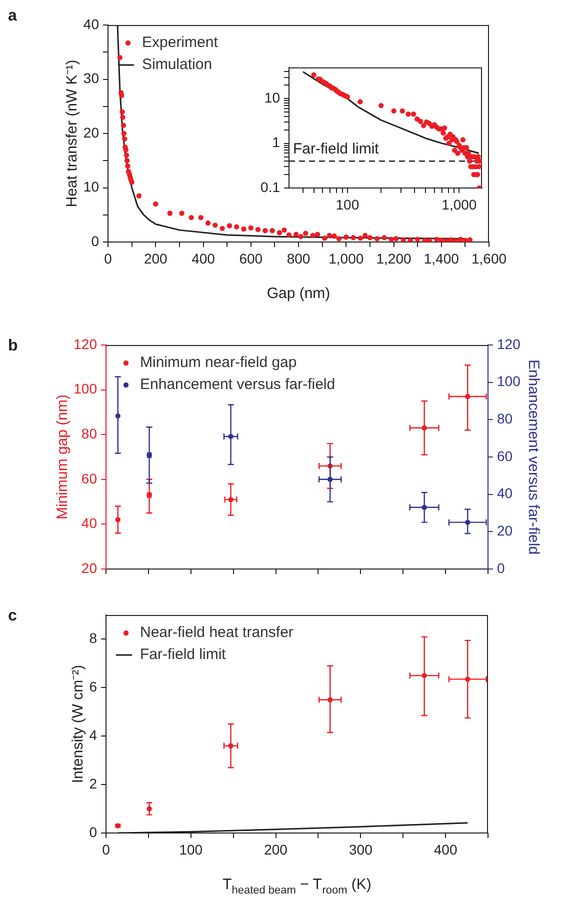 This screenshot has height=897, width=587. What do you see at coordinates (77, 724) in the screenshot?
I see `y-axis-title: Intensity (W cm⁻²)` at bounding box center [77, 724].